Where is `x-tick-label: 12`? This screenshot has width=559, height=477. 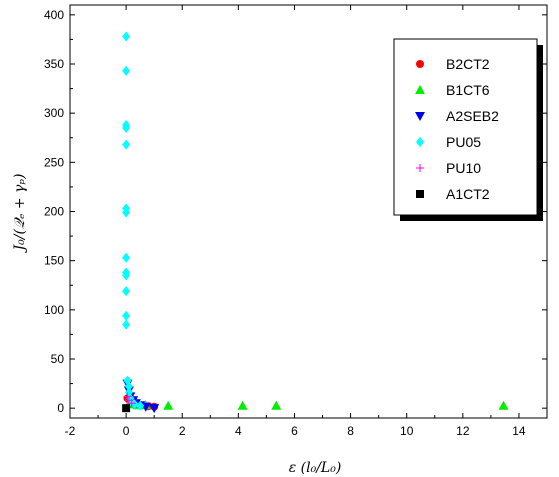 x-tick-label: 12 is located at coordinates (463, 431).